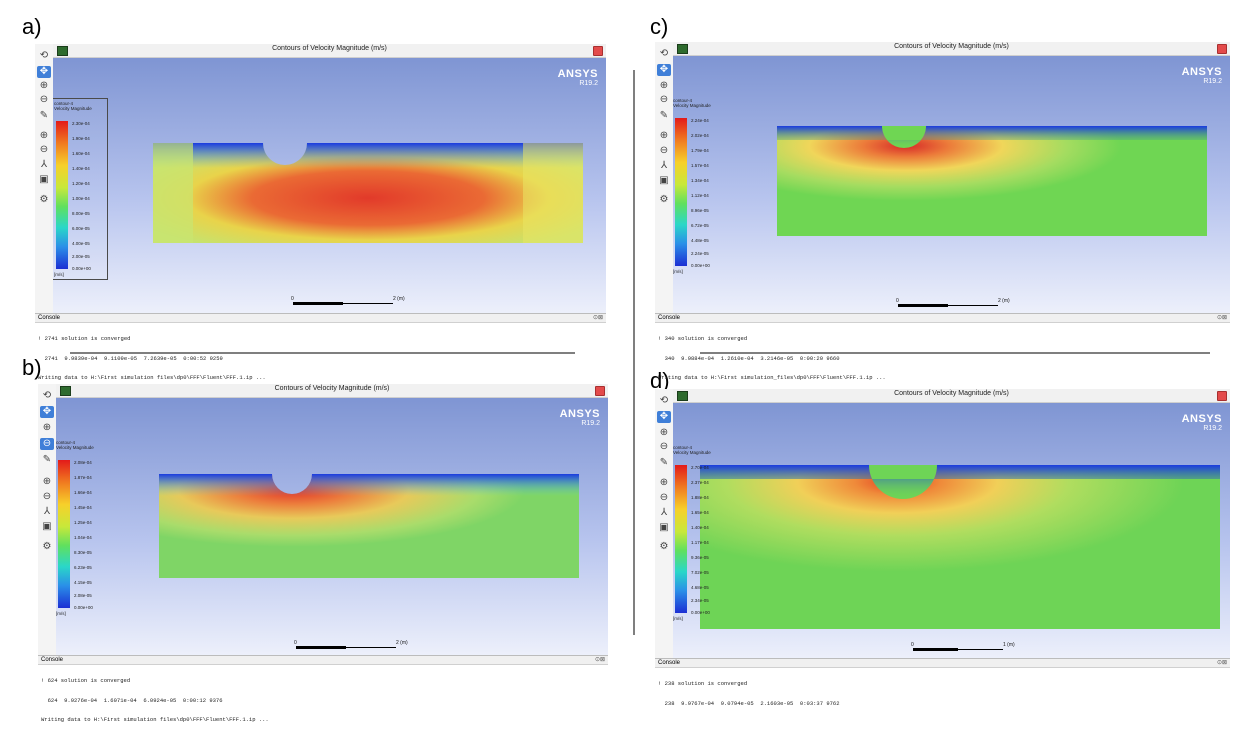  What do you see at coordinates (942, 663) in the screenshot?
I see `console-header-d: Console ⊙⊠` at bounding box center [942, 663].